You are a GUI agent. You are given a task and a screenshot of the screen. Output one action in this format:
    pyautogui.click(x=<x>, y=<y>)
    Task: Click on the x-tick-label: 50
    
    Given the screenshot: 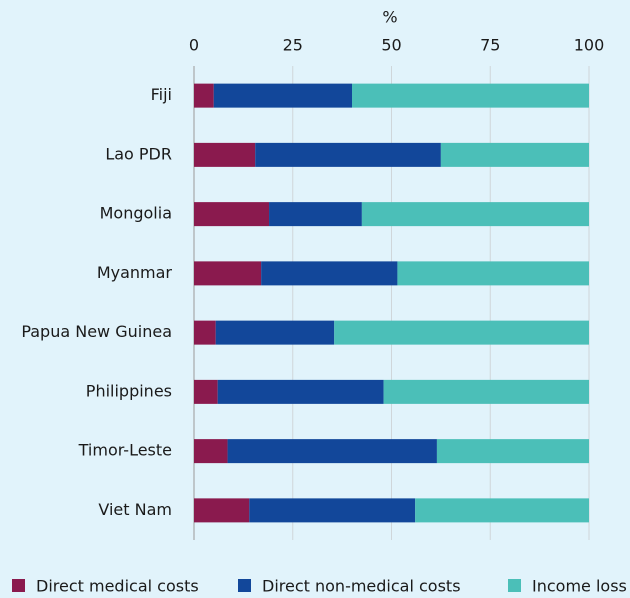 What is the action you would take?
    pyautogui.click(x=391, y=45)
    